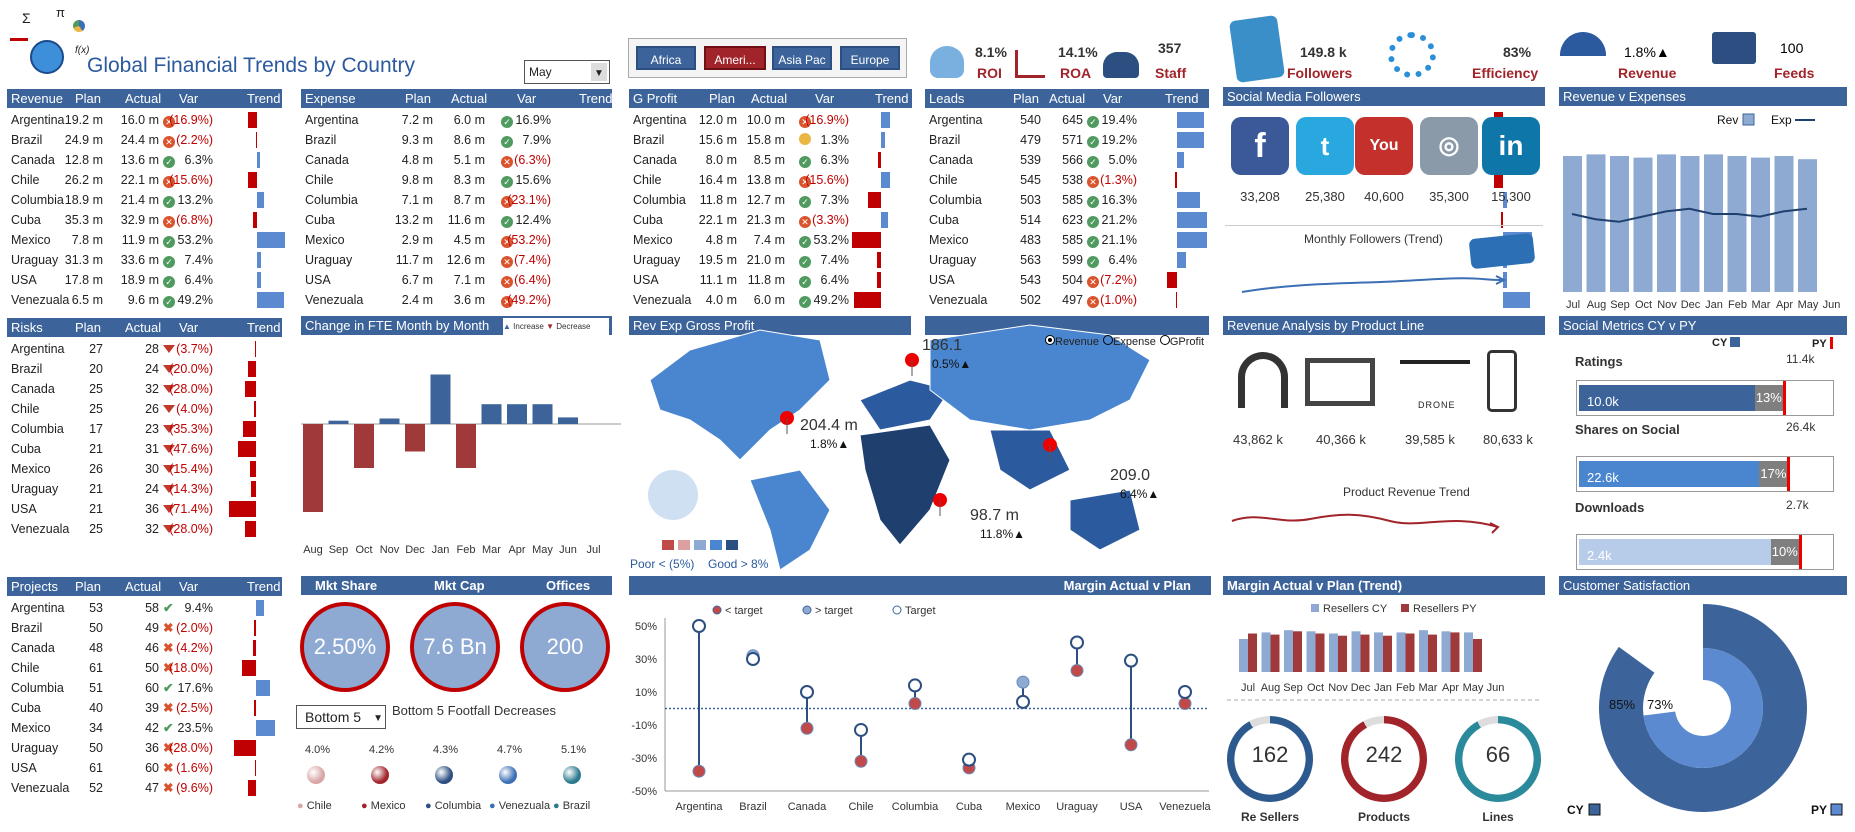 This screenshot has height=832, width=1855. I want to click on gprofit-row: USA 11.1 m 11.8 m ✓ 6.4%, so click(1068, 280).